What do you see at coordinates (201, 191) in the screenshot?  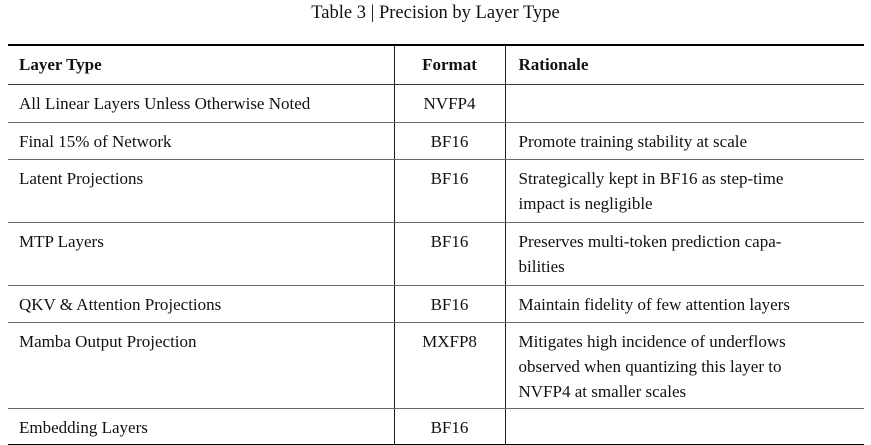 I see `cell-layer-type: Latent Projections` at bounding box center [201, 191].